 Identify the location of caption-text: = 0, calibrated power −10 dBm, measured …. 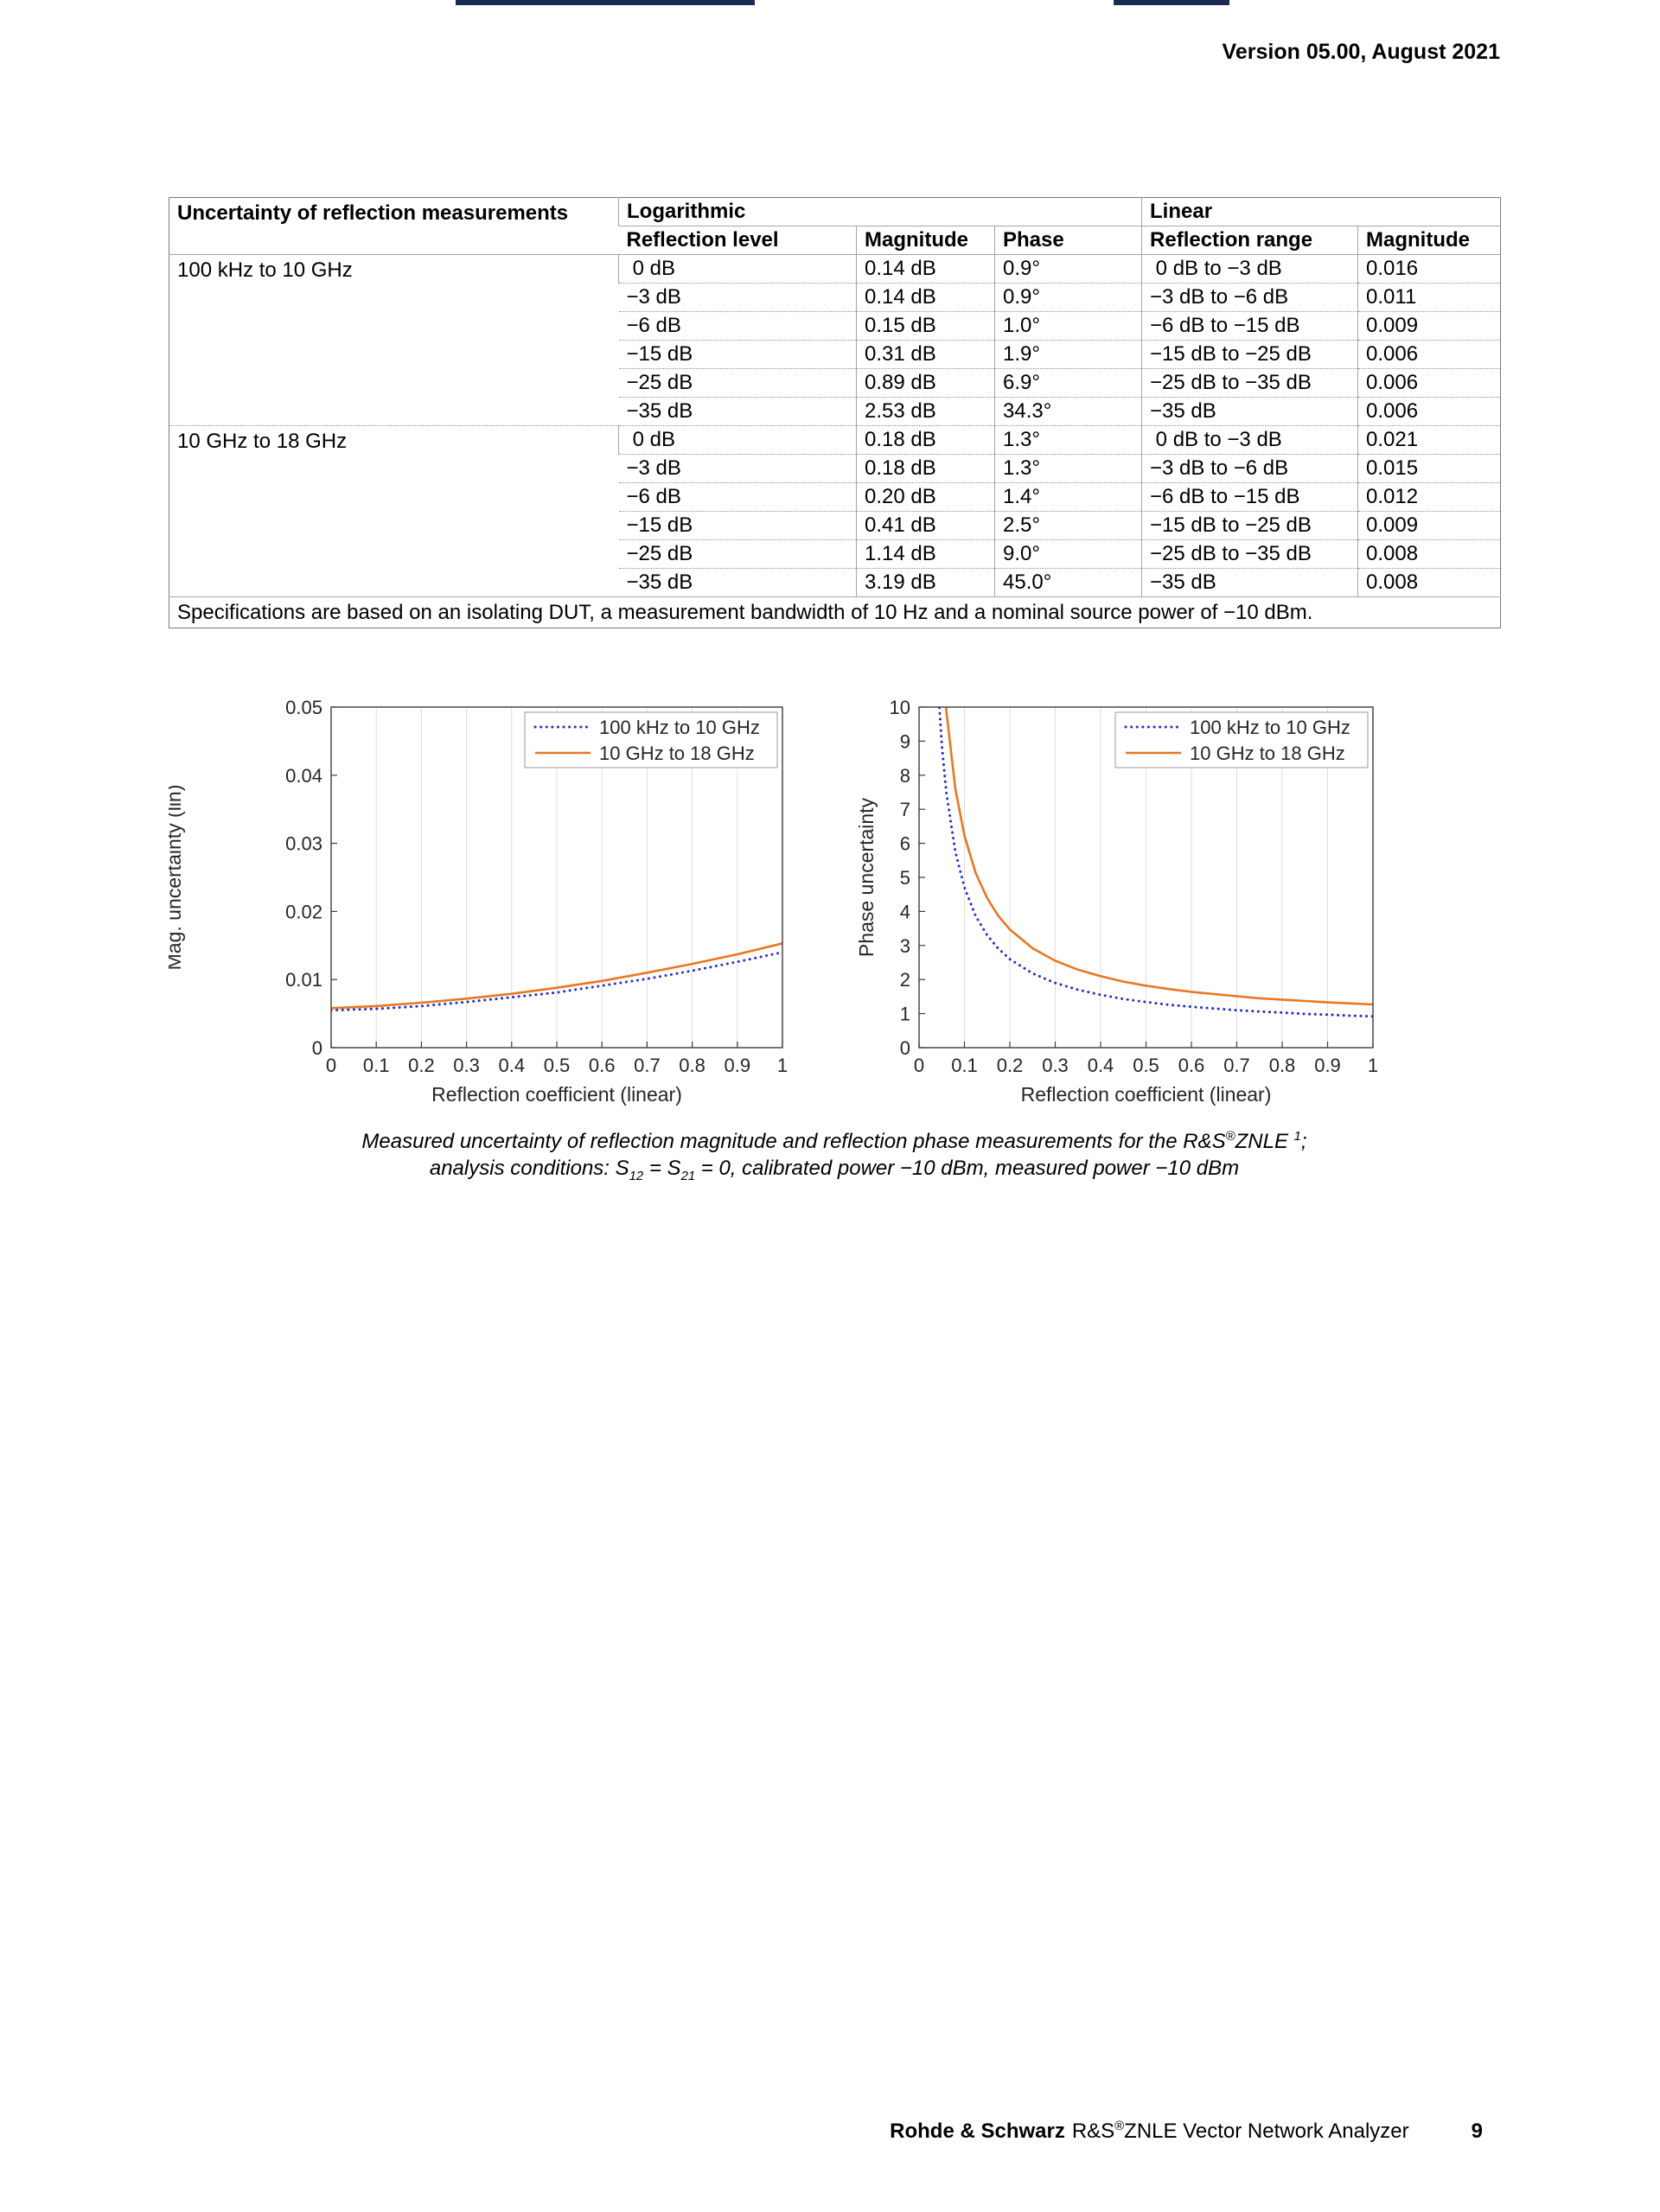
(967, 1168).